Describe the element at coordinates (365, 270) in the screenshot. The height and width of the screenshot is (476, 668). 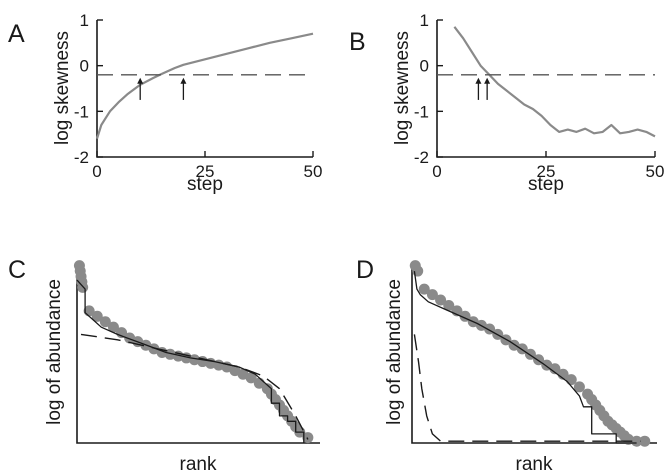
I see `panel-letter: D` at that location.